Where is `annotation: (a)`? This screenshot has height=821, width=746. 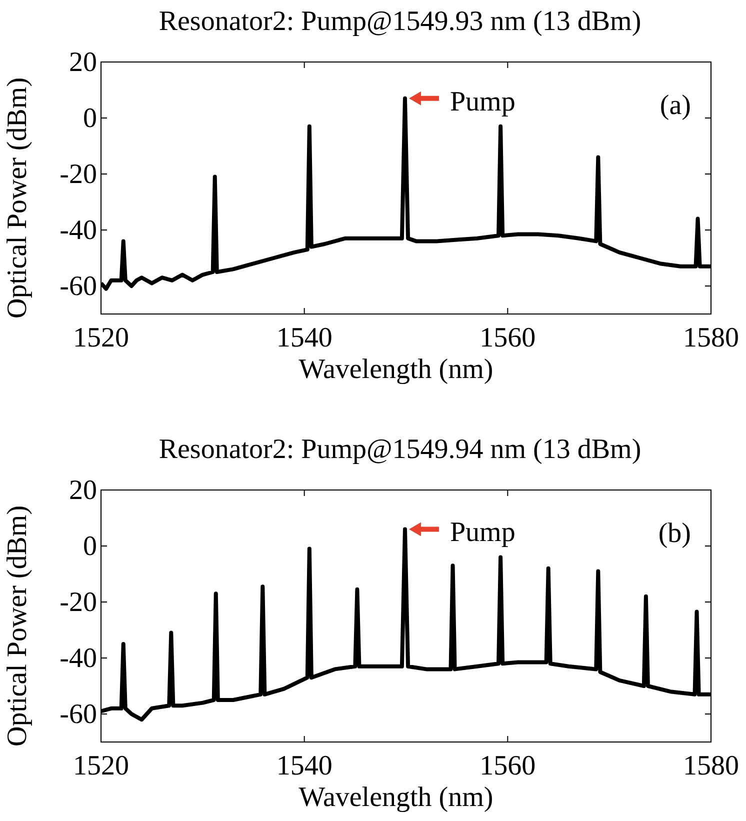
annotation: (a) is located at coordinates (675, 105).